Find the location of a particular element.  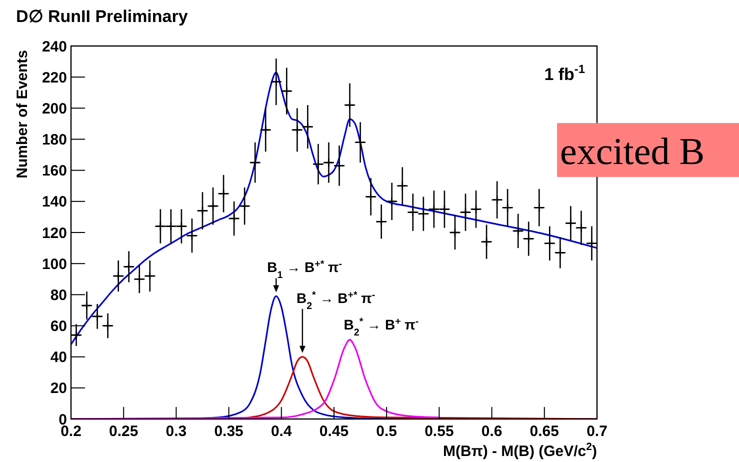

y-tick-label: 140 is located at coordinates (54, 202).